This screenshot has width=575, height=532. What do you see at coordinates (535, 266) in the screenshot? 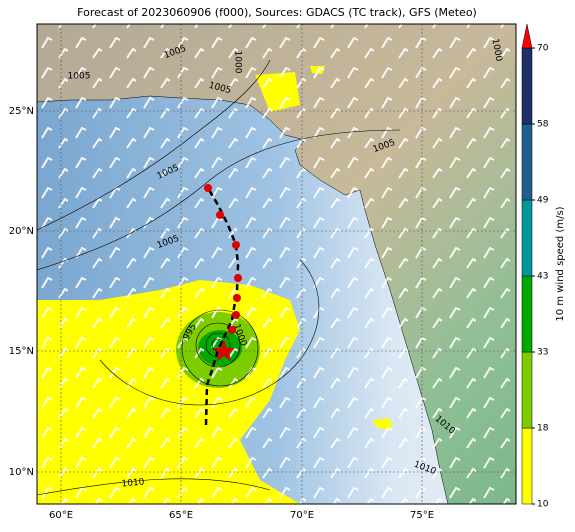
I see `colorbar: 10 18 33 43 49 58 70` at bounding box center [535, 266].